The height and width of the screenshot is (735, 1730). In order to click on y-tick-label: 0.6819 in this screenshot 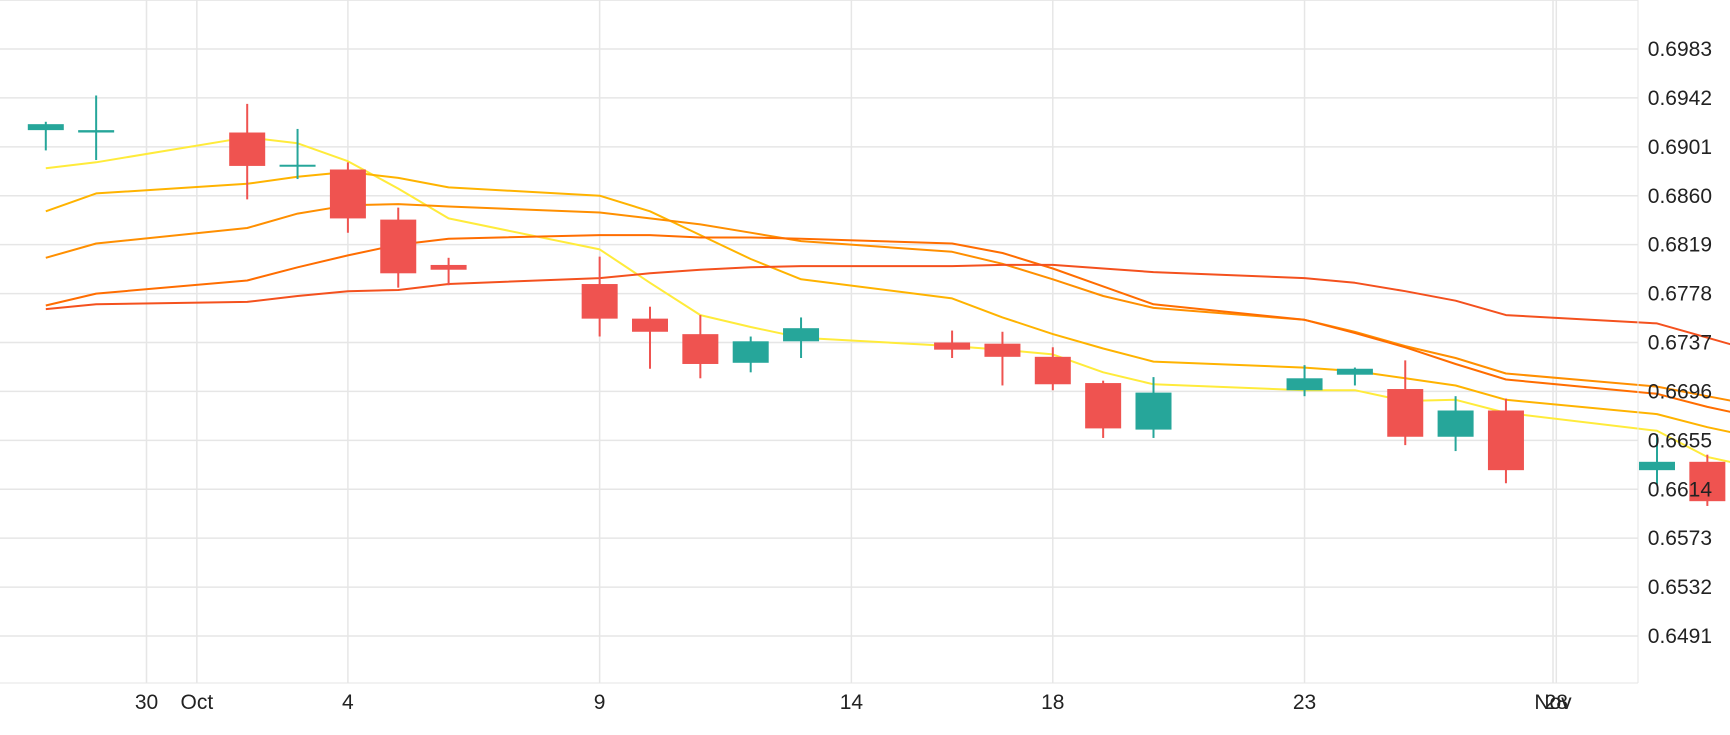, I will do `click(1680, 245)`.